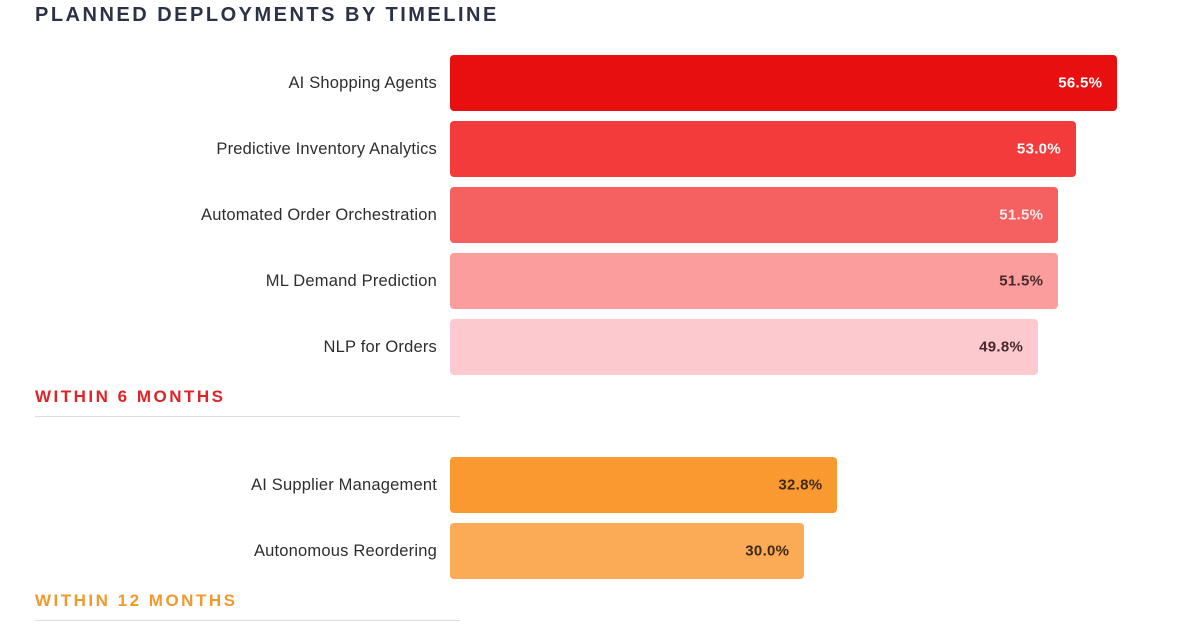 The image size is (1200, 629). I want to click on chart-row: Automated Order Orchestration 51.5%, so click(600, 215).